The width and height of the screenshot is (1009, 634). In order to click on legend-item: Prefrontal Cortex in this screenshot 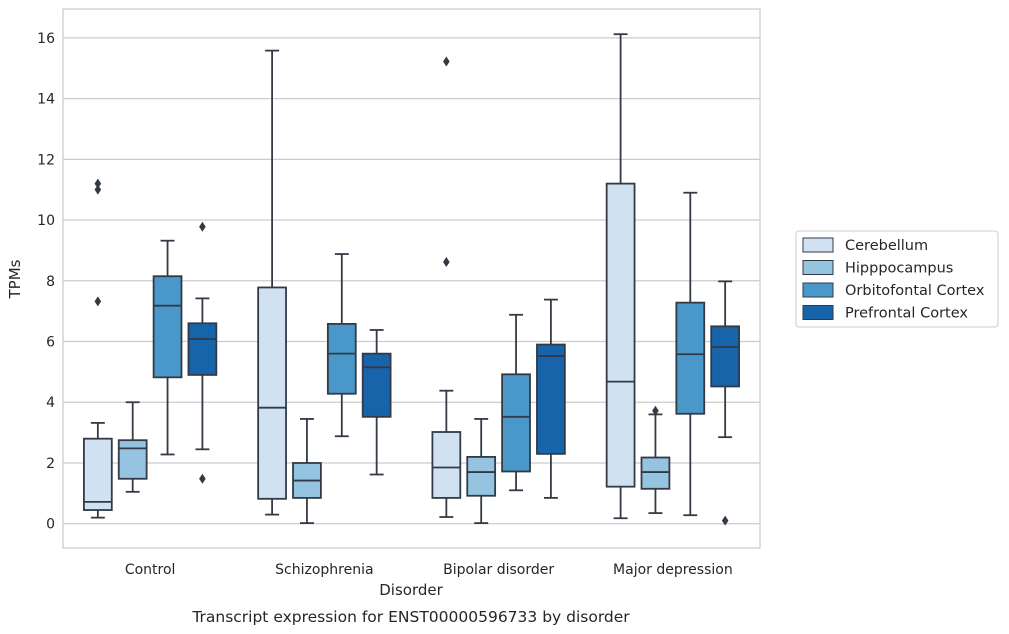, I will do `click(885, 313)`.